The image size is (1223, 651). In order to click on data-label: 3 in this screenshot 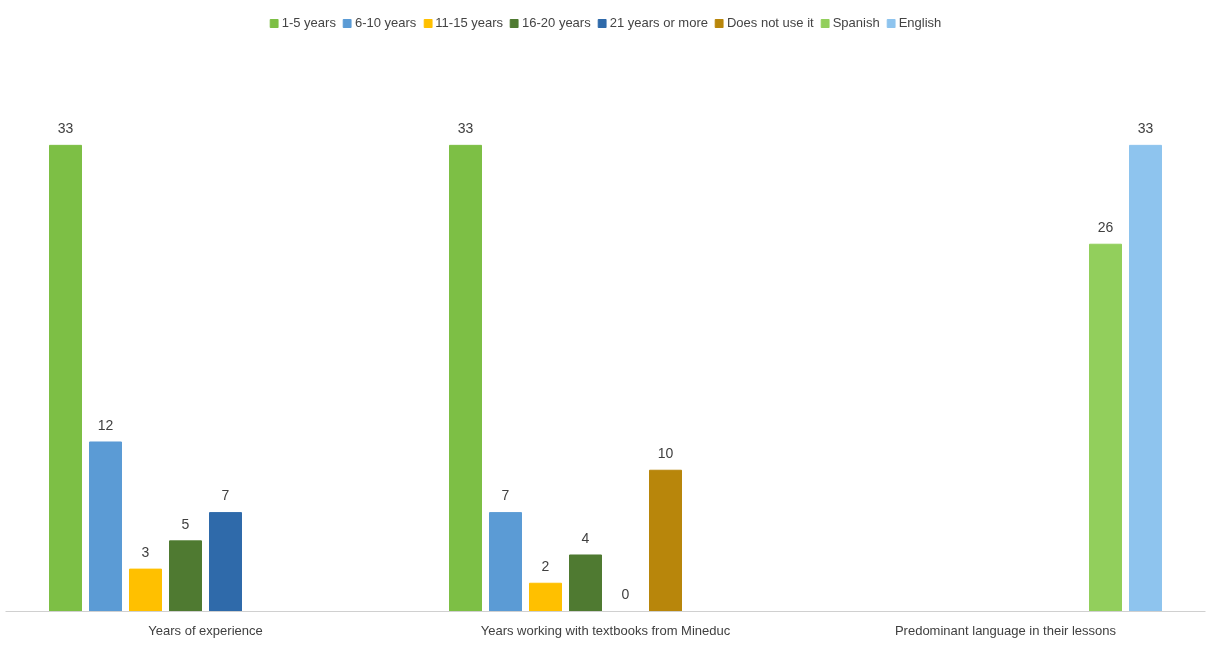, I will do `click(145, 552)`.